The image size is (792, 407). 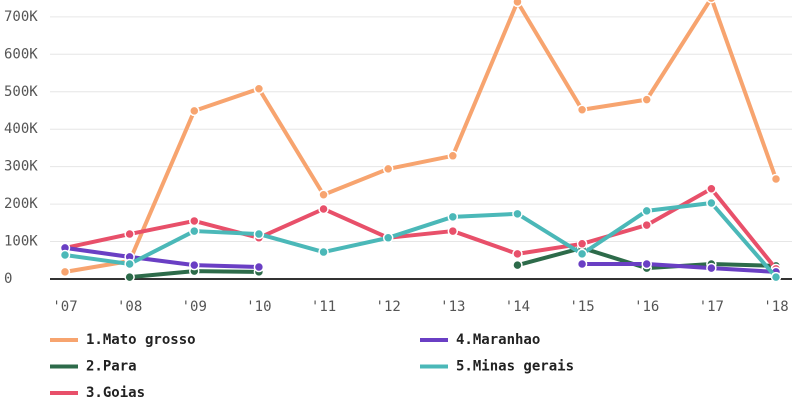 I want to click on x-tick-label: '15, so click(x=581, y=307).